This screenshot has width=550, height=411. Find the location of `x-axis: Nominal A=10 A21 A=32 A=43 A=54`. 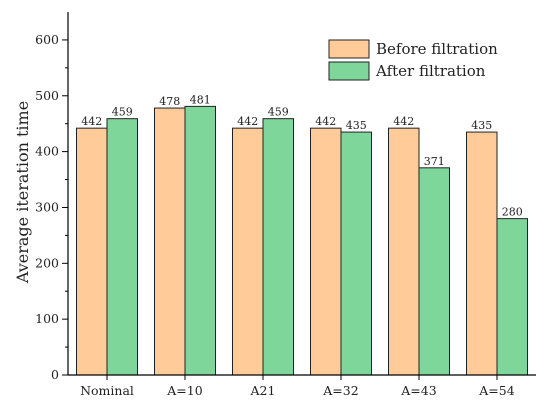

x-axis: Nominal A=10 A21 A=32 A=43 A=54 is located at coordinates (302, 386).